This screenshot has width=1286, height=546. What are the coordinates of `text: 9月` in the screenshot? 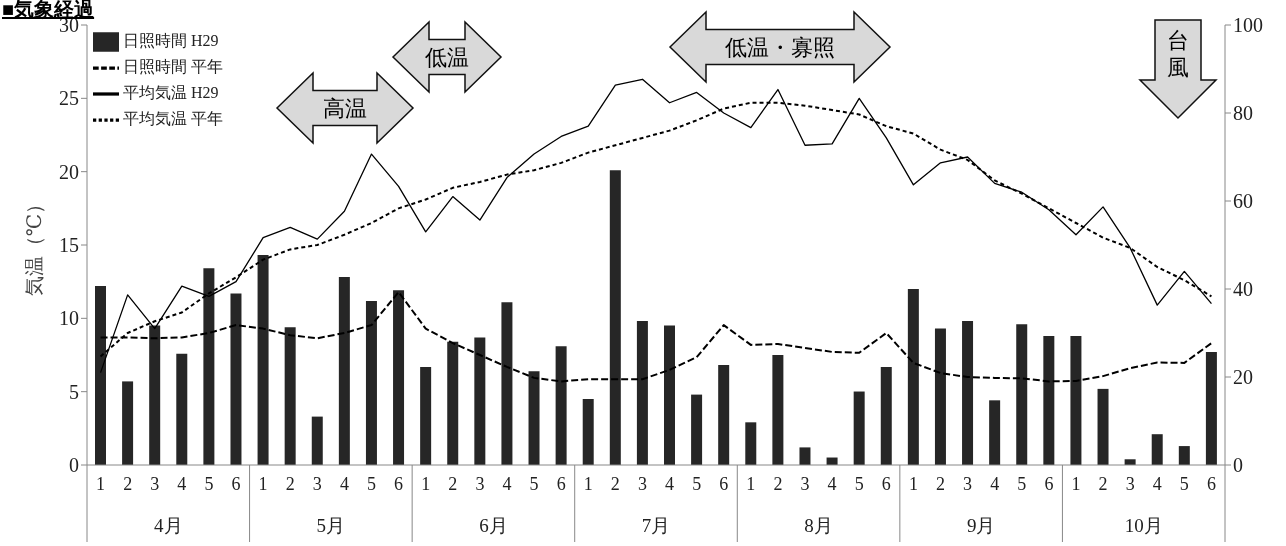 It's located at (981, 525).